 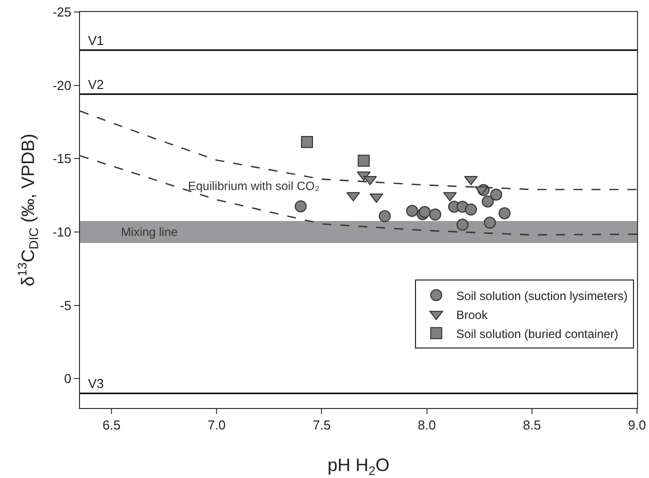 I want to click on x-tick-label: 8.0, so click(x=427, y=425).